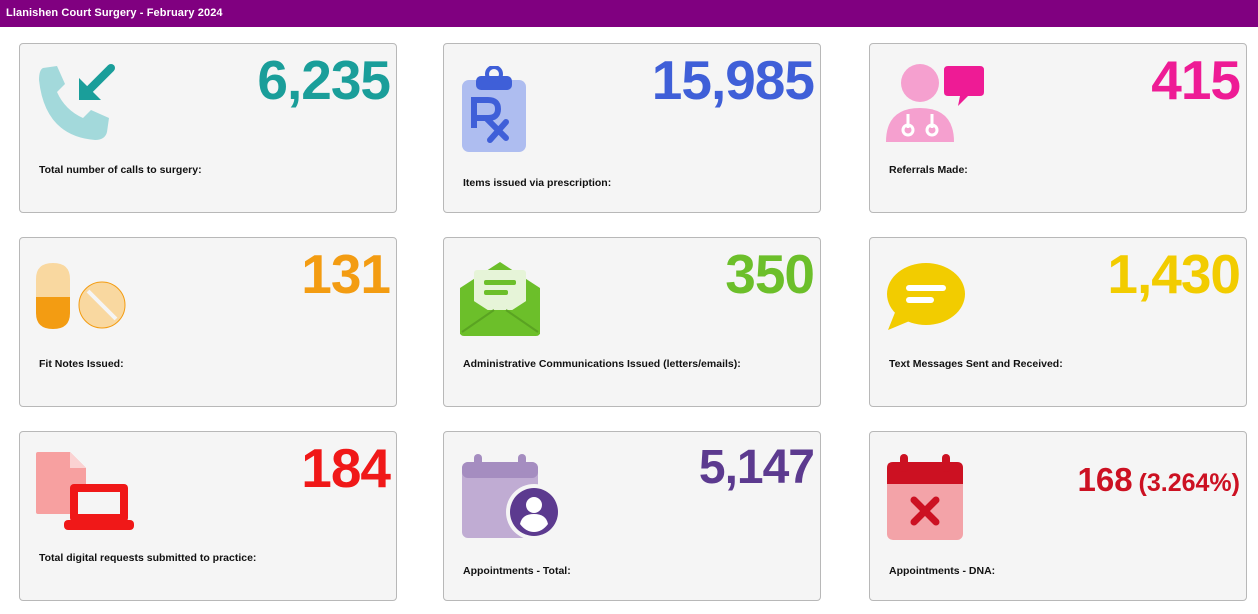 Image resolution: width=1258 pixels, height=614 pixels. What do you see at coordinates (1058, 516) in the screenshot?
I see `card-appointments-dna: 168 (3.264%) Appointments - DNA:` at bounding box center [1058, 516].